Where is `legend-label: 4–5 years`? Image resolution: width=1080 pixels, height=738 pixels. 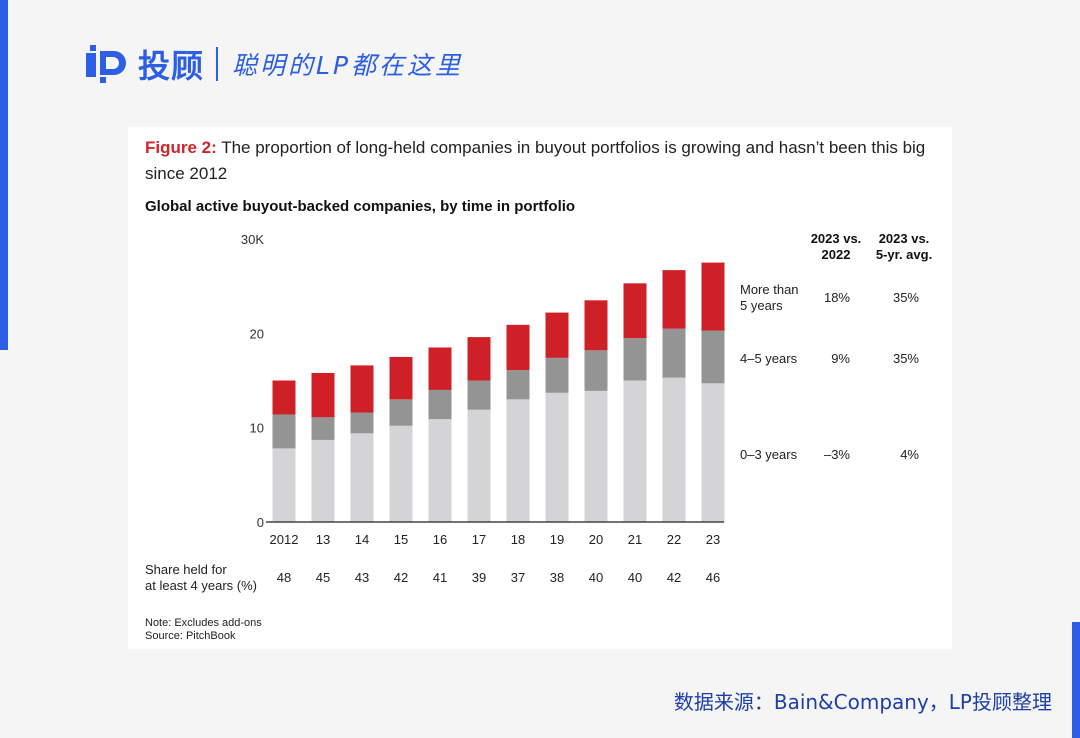 legend-label: 4–5 years is located at coordinates (769, 358).